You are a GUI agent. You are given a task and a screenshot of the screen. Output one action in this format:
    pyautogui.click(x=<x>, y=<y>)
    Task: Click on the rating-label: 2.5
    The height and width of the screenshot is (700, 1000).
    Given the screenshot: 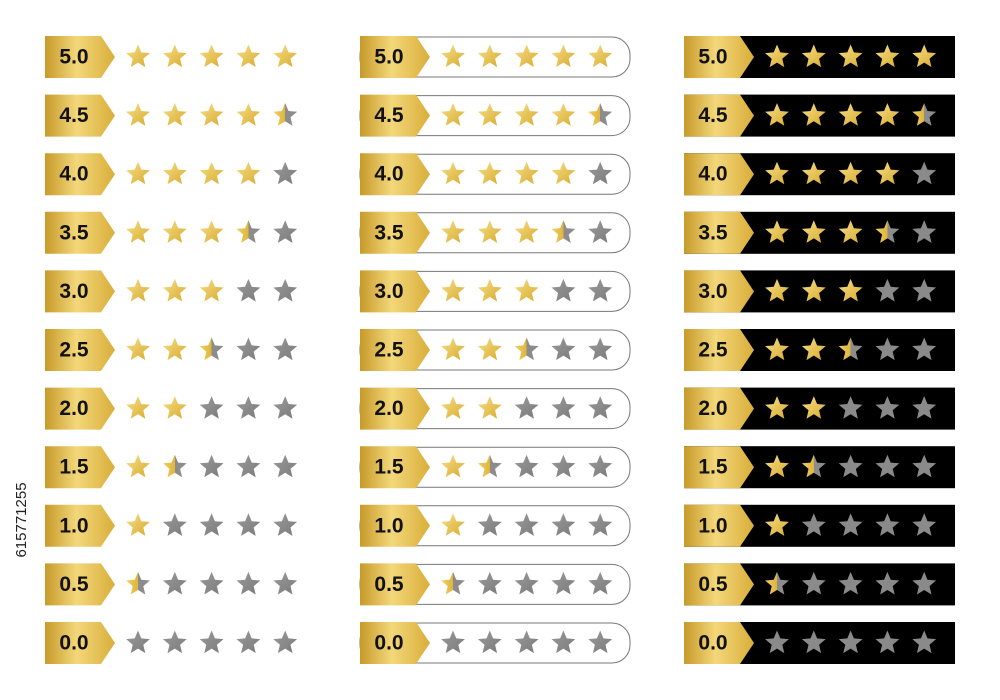 What is the action you would take?
    pyautogui.click(x=74, y=350)
    